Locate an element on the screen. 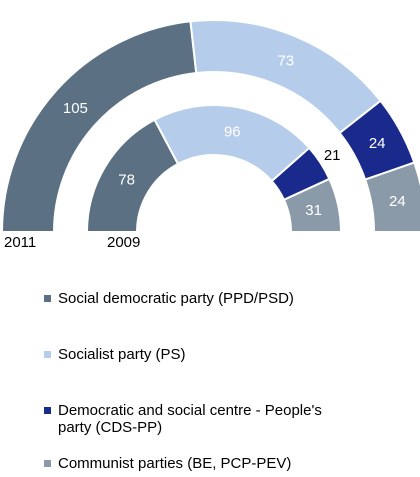 This screenshot has width=420, height=477. legend-item-communist: Communist parties (BE, PCP-PEV) is located at coordinates (167, 463).